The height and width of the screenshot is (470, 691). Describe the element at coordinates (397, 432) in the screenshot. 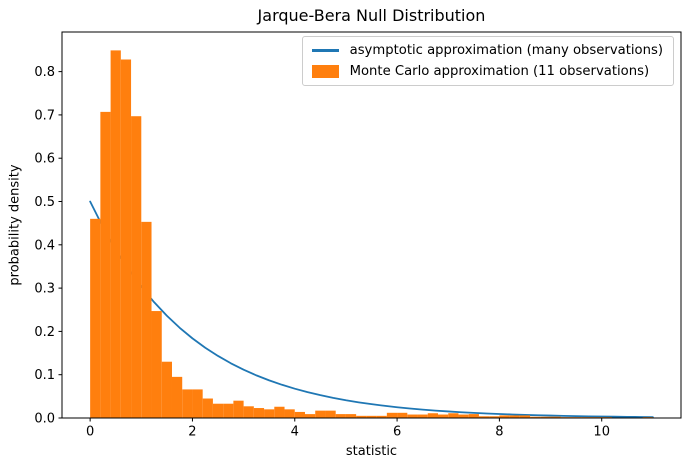

I see `x-tick-label: 6` at that location.